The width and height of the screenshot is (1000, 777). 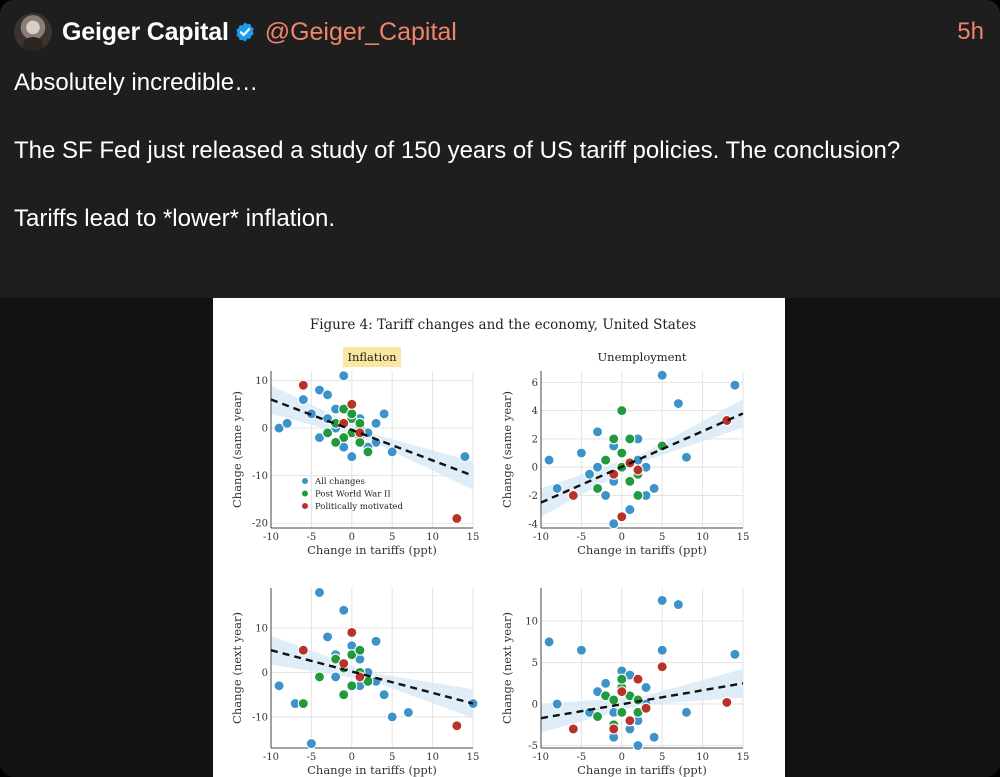 I want to click on y-tick-label: -20, so click(x=260, y=524).